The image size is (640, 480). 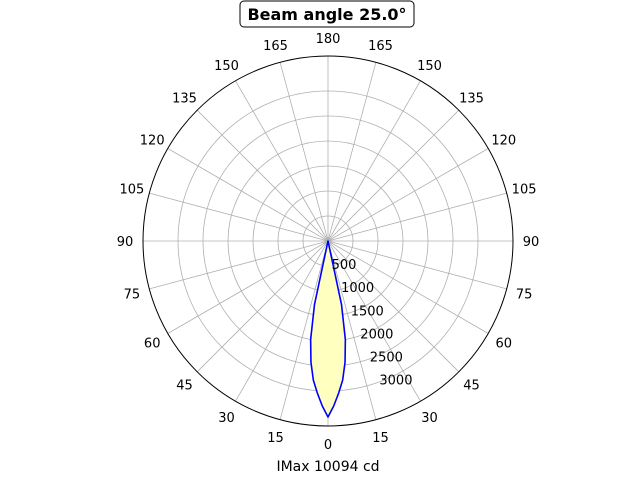 What do you see at coordinates (367, 311) in the screenshot?
I see `radial-tick-label: 1500` at bounding box center [367, 311].